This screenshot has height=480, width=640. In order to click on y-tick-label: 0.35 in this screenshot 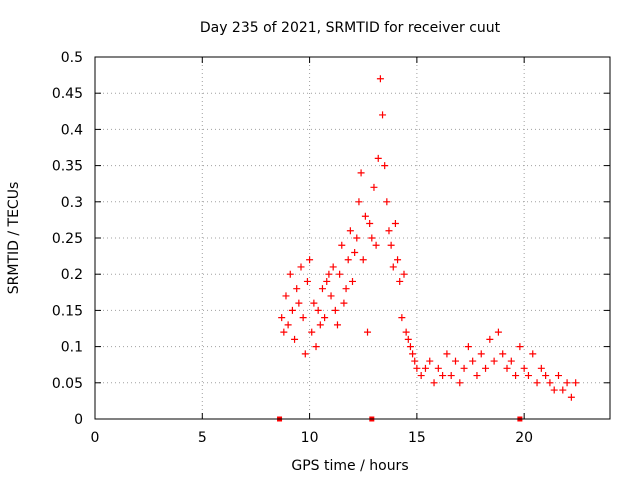, I will do `click(67, 167)`.